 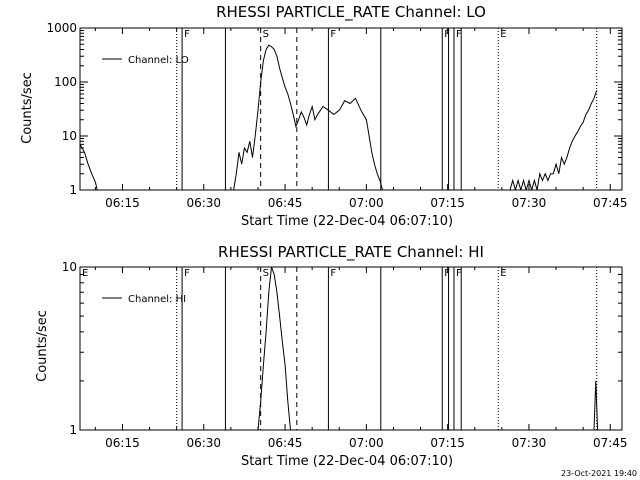 I want to click on panel-lo-x-tick-label: 06:15, so click(x=122, y=203).